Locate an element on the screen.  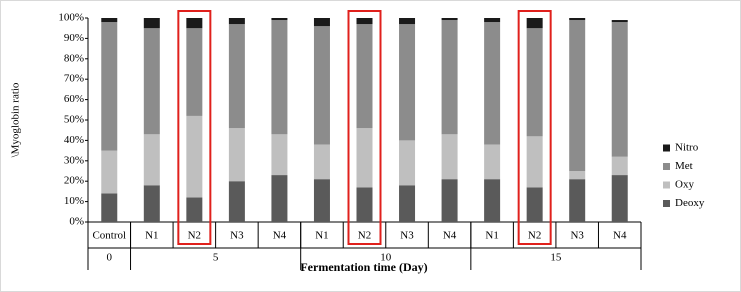
legend-label: Oxy is located at coordinates (684, 185).